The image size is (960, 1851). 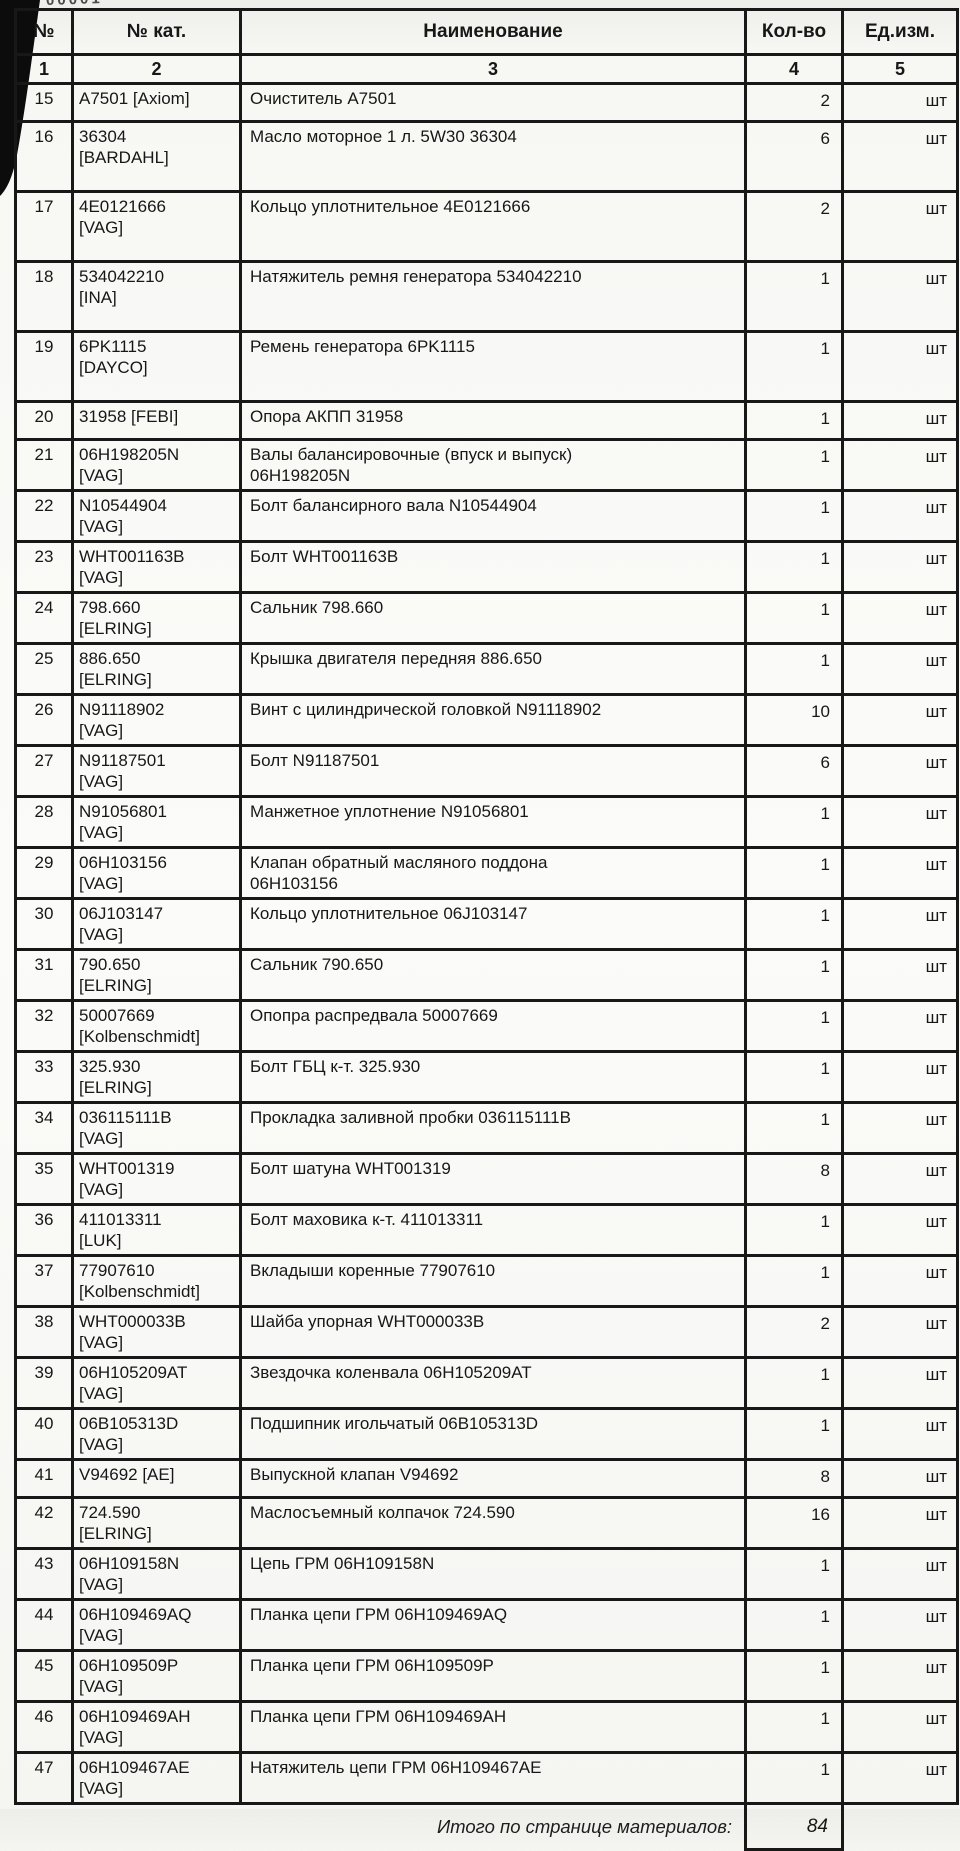 What do you see at coordinates (486, 32) in the screenshot?
I see `header-label-row: № № кат. Наименование Кол-во Ед.изм.` at bounding box center [486, 32].